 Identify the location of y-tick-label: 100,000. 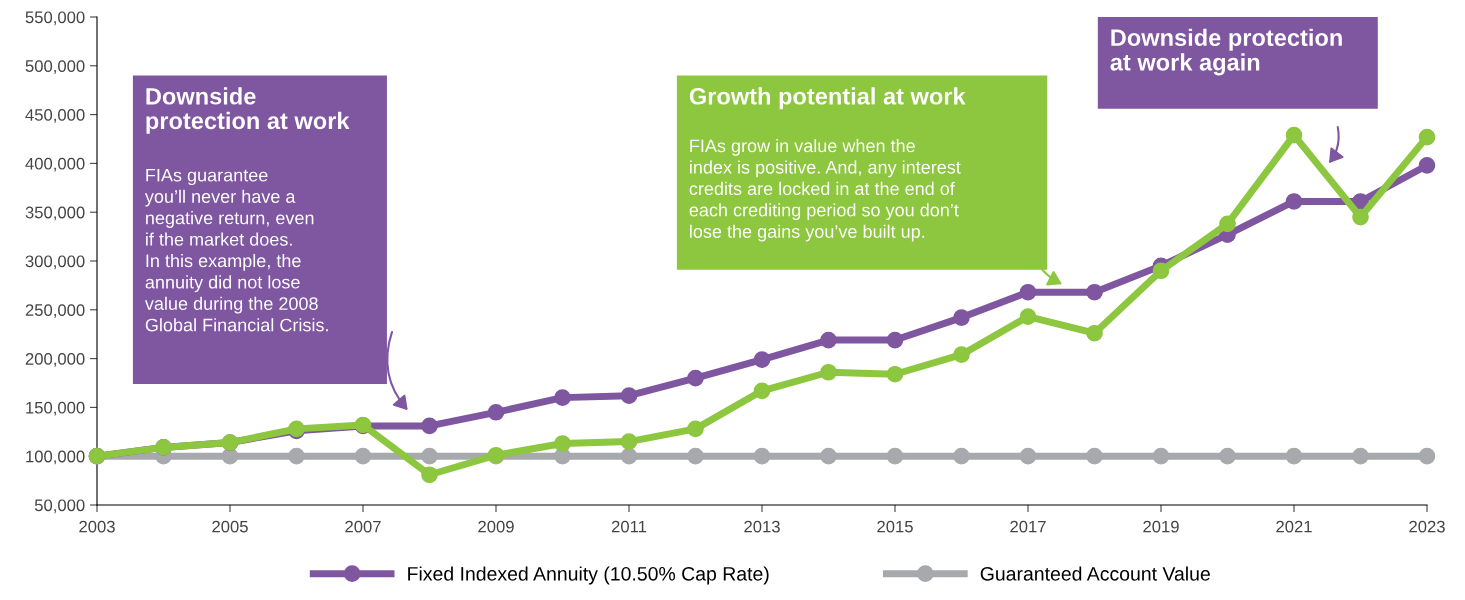
(55, 457).